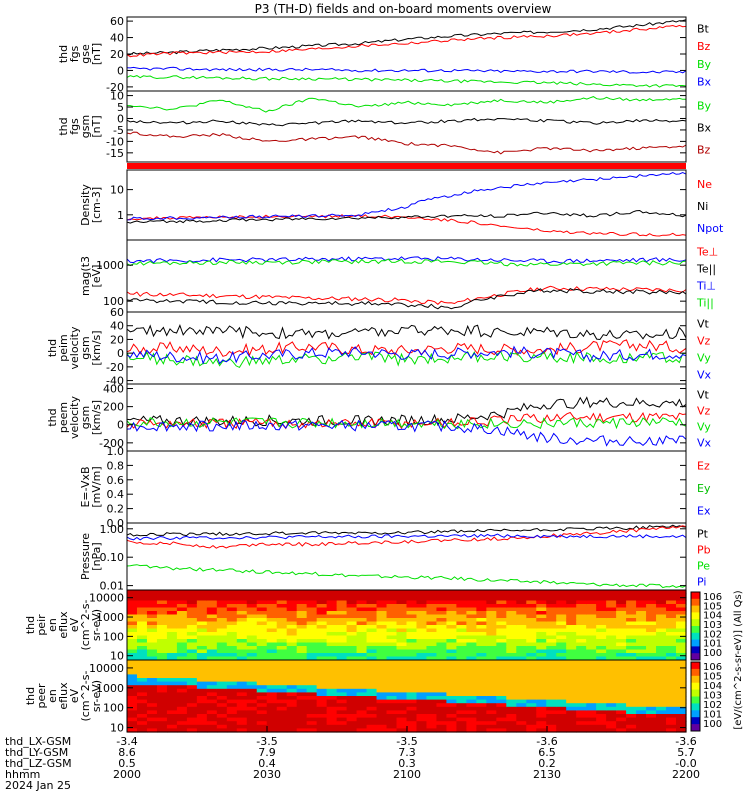 The height and width of the screenshot is (800, 750). Describe the element at coordinates (406, 537) in the screenshot. I see `series-line-Pi` at that location.